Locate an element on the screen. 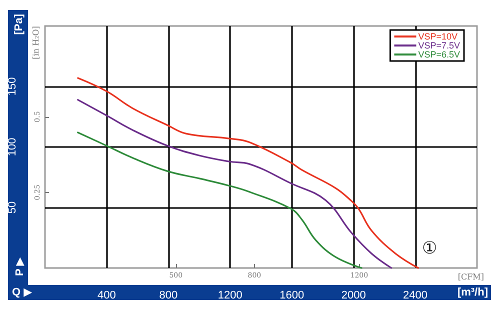  x-tick-label: 2400 is located at coordinates (415, 296).